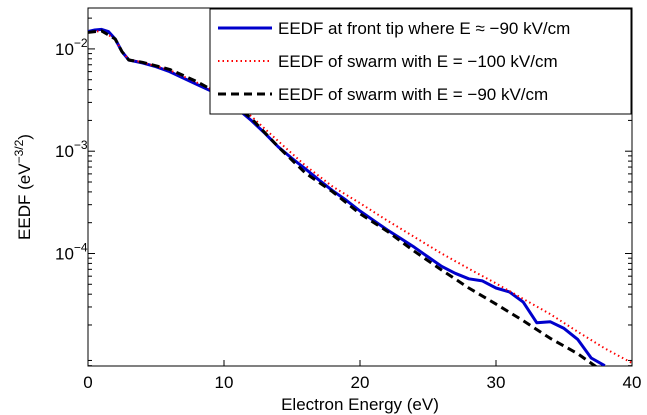  I want to click on legend-label-2: EEDF of swarm with E = −100 kV/cm, so click(418, 61).